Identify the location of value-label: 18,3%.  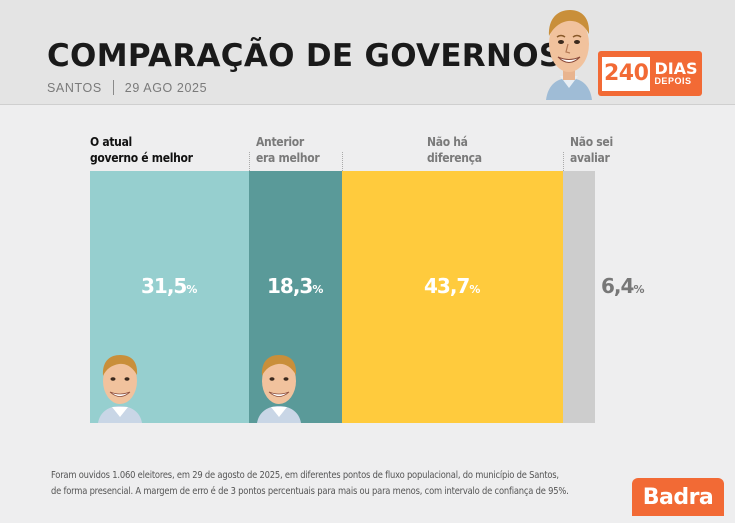
(295, 286).